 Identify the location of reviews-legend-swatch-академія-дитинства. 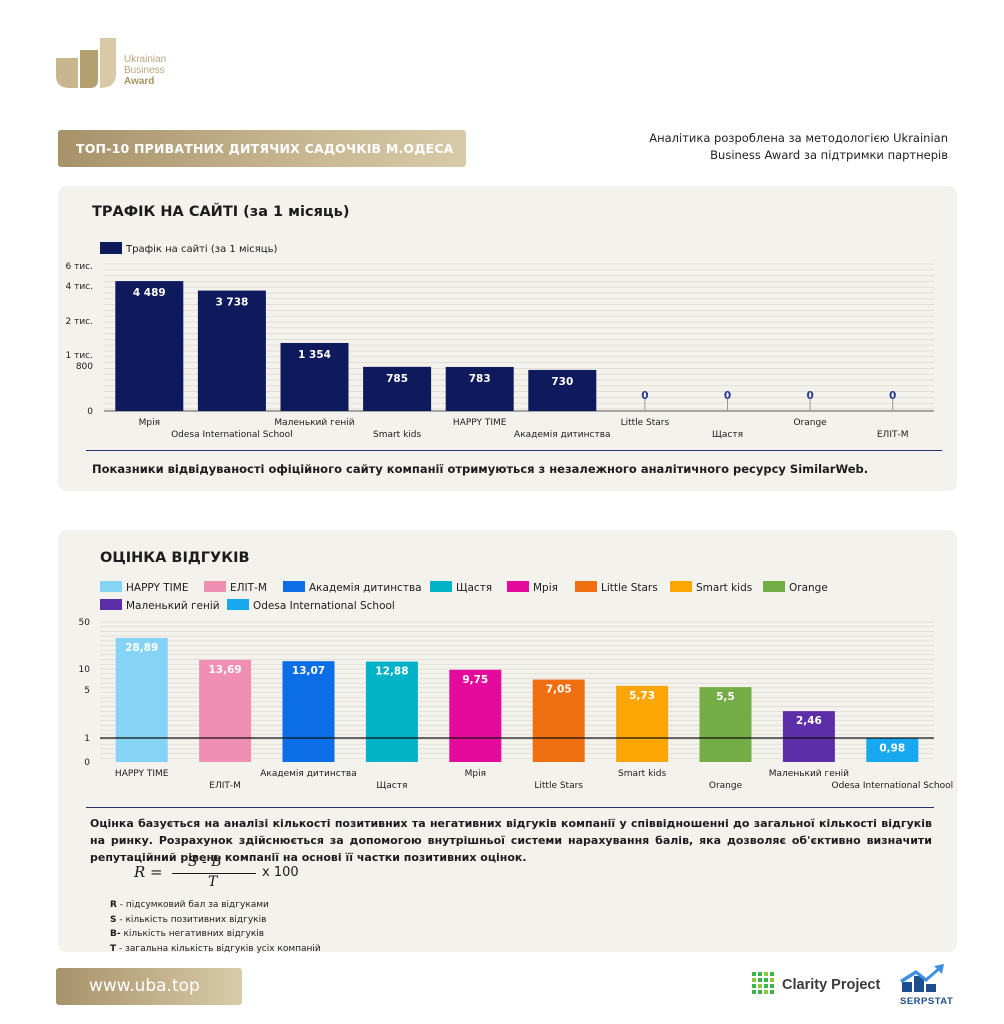
(294, 586).